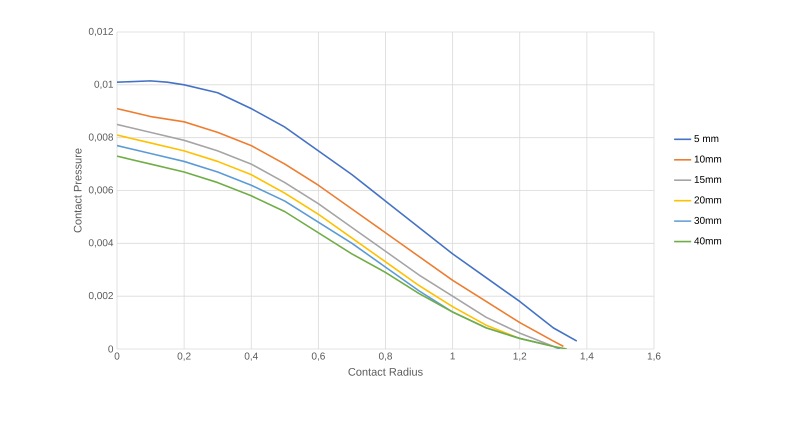 Image resolution: width=788 pixels, height=429 pixels. Describe the element at coordinates (452, 356) in the screenshot. I see `x-tick-label: 1` at that location.